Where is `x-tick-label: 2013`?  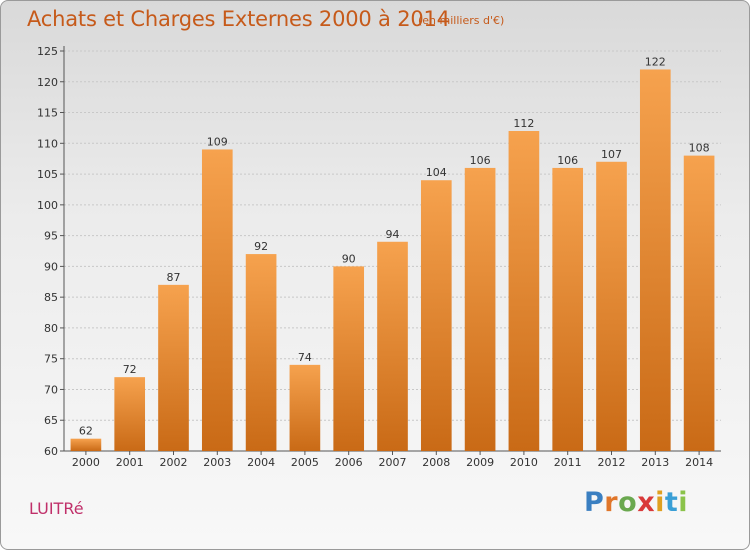
x-tick-label: 2013 is located at coordinates (655, 462).